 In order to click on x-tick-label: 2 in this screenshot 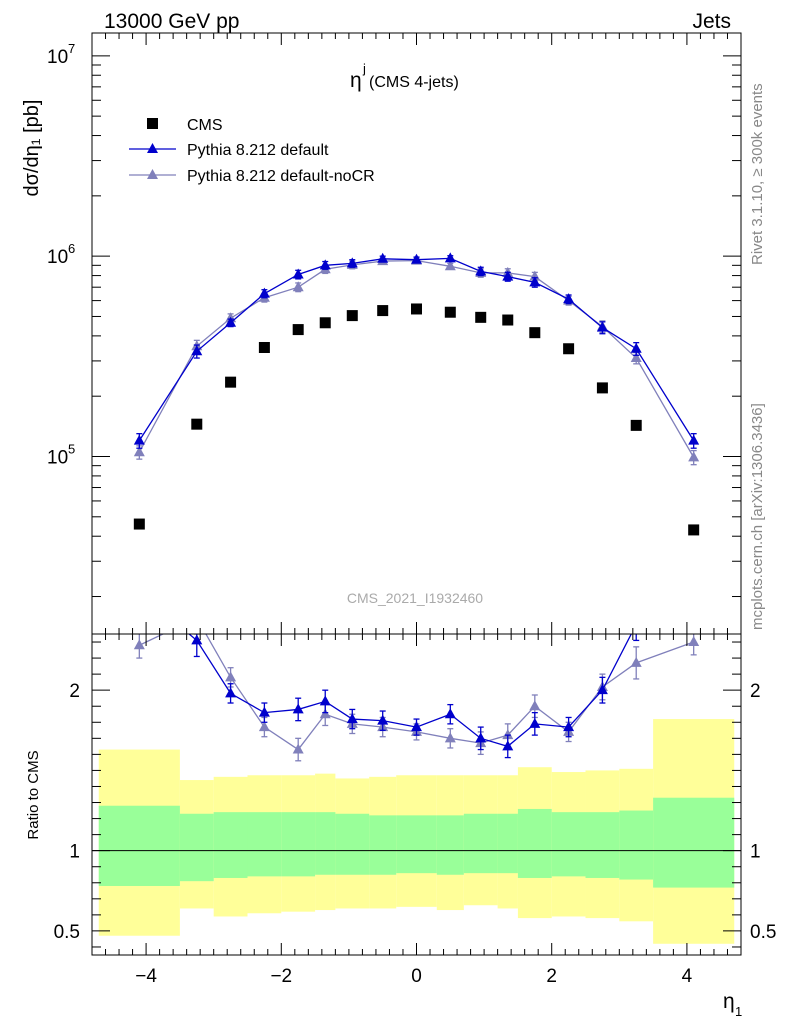, I will do `click(551, 976)`.